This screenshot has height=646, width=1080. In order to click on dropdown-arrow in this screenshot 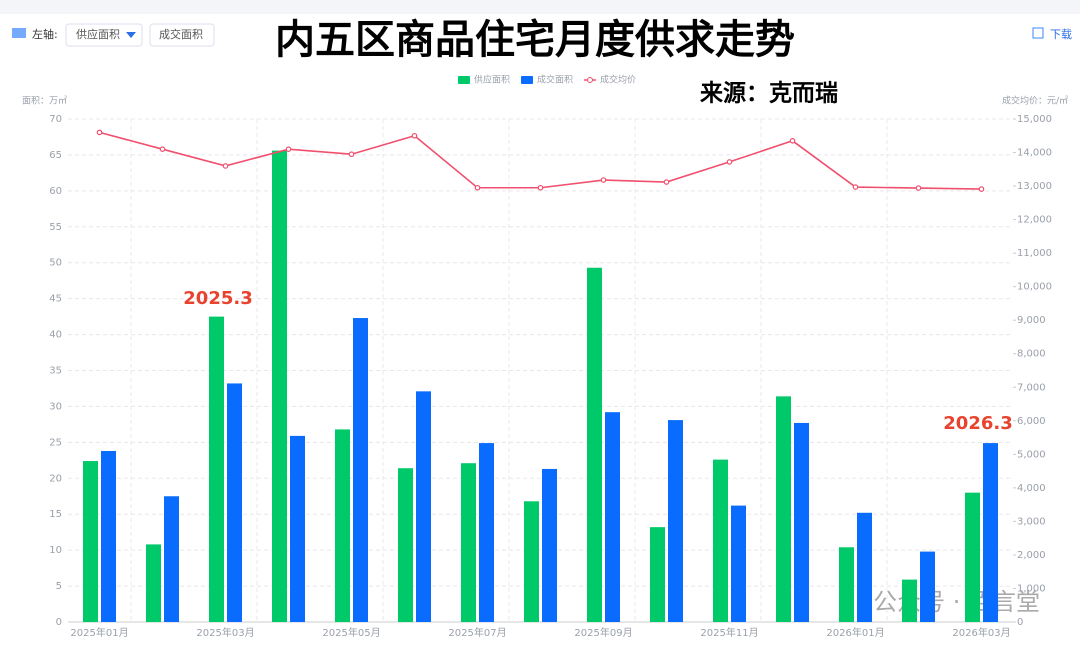, I will do `click(131, 35)`.